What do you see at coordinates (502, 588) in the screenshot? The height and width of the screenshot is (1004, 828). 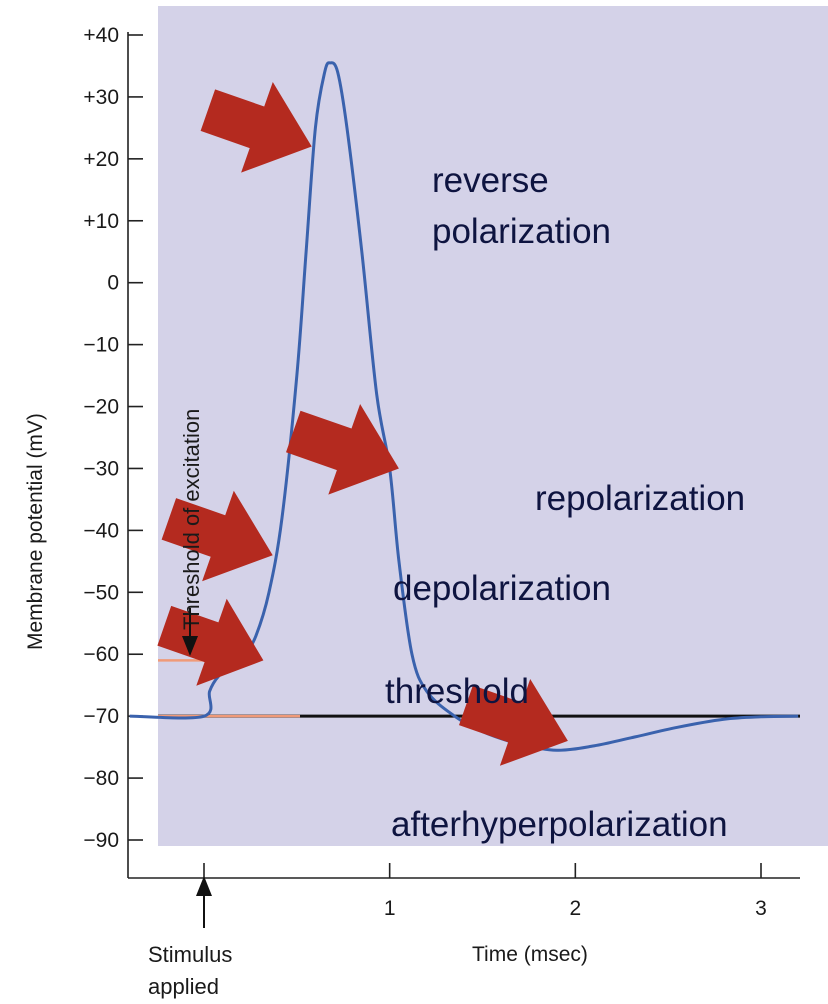 I see `annotation-label: depolarization` at bounding box center [502, 588].